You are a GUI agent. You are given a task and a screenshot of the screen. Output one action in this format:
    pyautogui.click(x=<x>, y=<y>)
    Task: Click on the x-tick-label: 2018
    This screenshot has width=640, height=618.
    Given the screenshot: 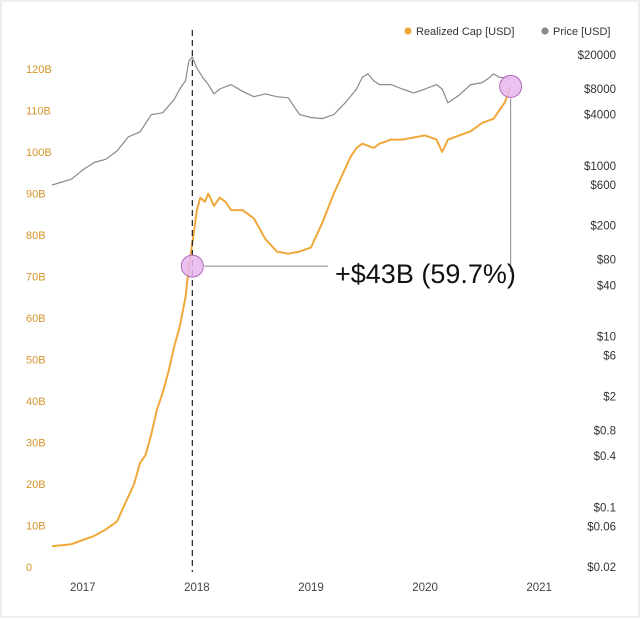 What is the action you would take?
    pyautogui.click(x=197, y=588)
    